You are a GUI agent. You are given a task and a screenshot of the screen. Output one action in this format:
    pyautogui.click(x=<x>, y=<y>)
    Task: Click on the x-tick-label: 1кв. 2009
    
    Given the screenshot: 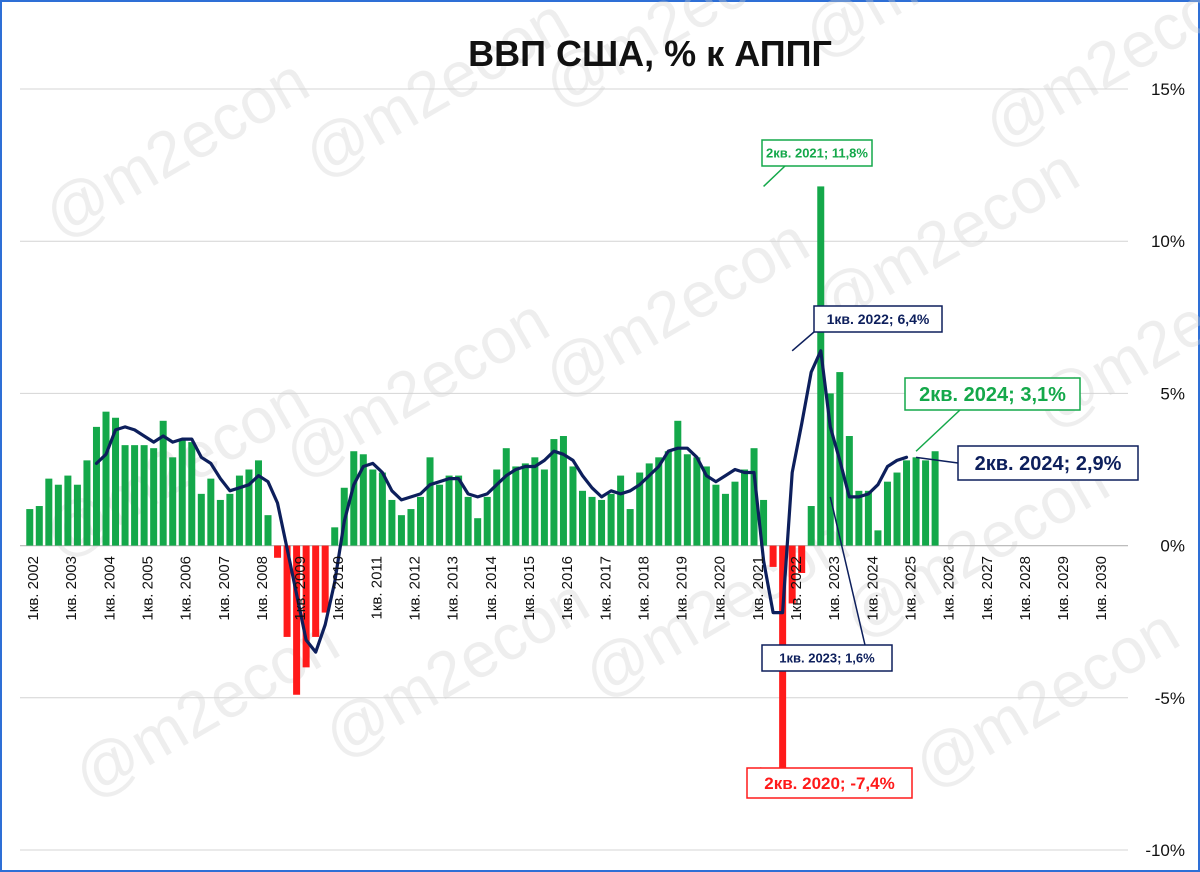 What is the action you would take?
    pyautogui.click(x=300, y=588)
    